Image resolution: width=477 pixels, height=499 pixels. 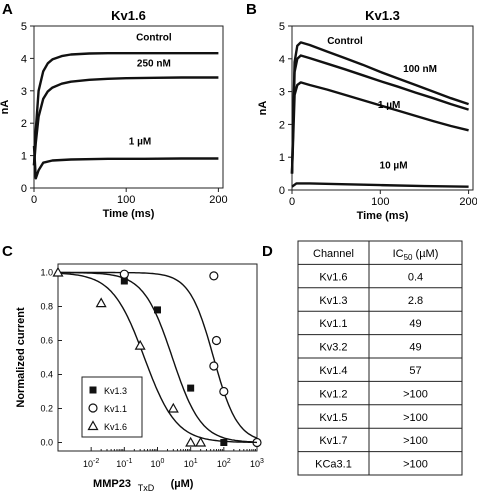 I want to click on table-cell-channel: Kv3.2, so click(x=333, y=348).